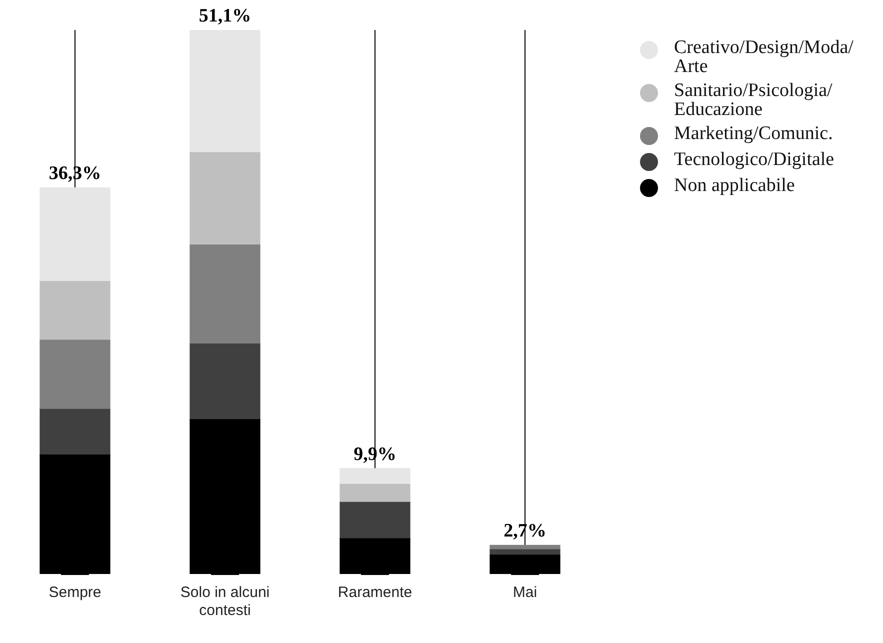 Image resolution: width=883 pixels, height=643 pixels. I want to click on legend-label: Marketing/Comunic., so click(753, 133).